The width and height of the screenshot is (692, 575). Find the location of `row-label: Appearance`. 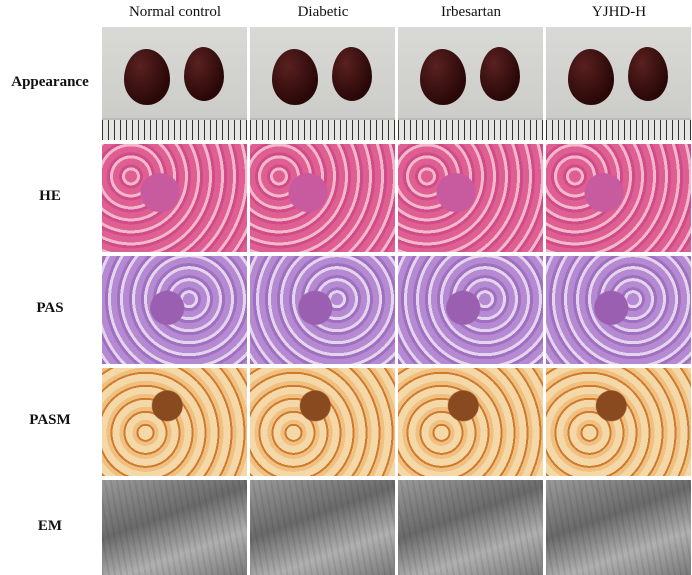

row-label: Appearance is located at coordinates (50, 81).